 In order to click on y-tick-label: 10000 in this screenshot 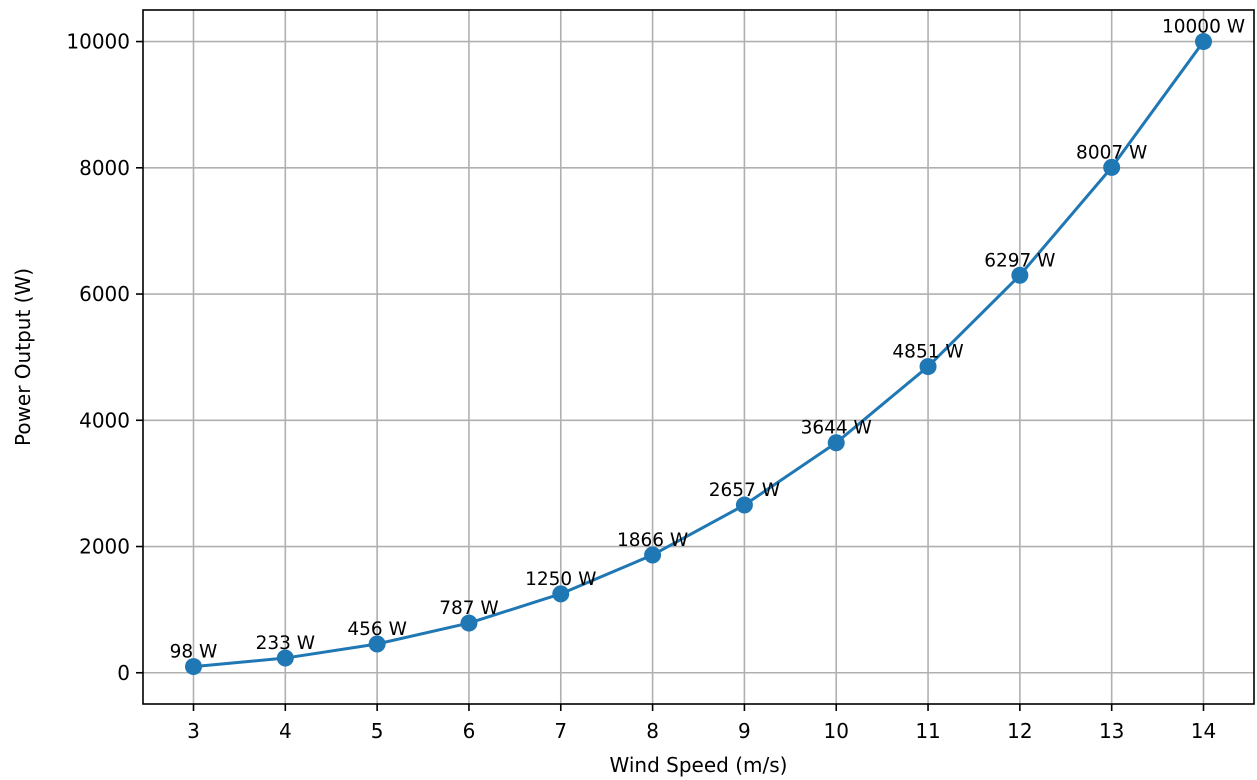, I will do `click(98, 42)`.